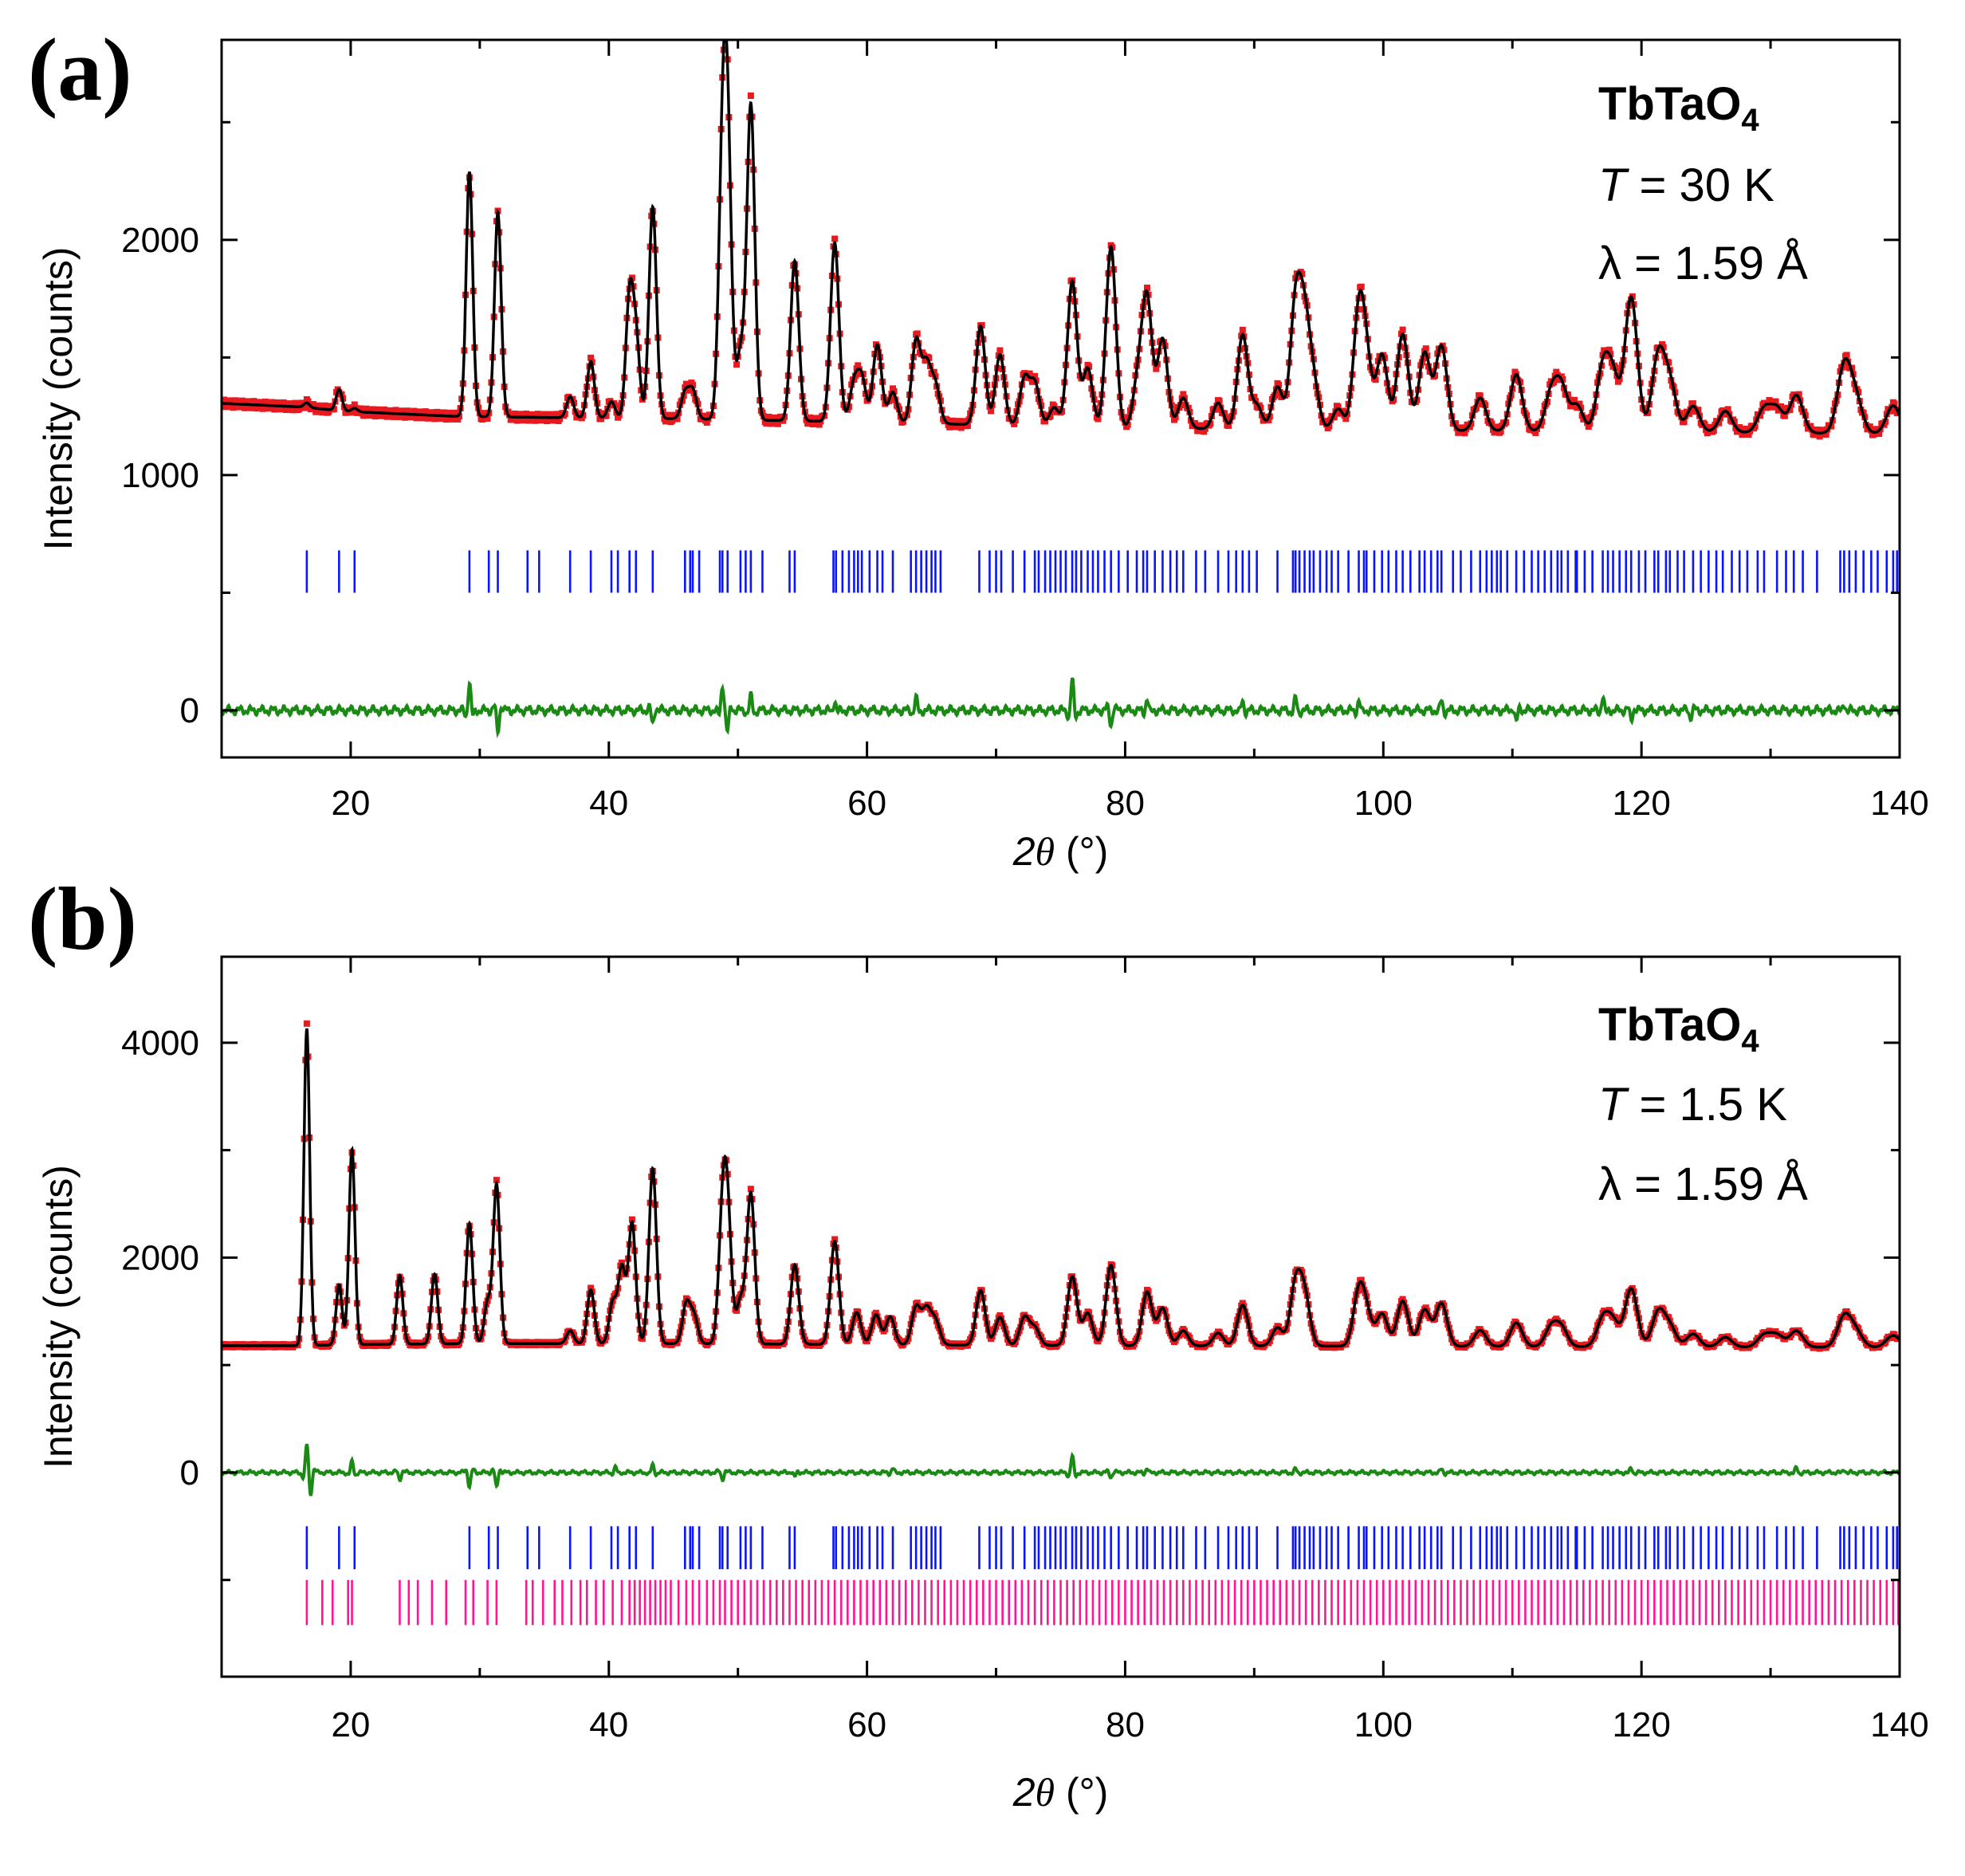 This screenshot has height=1876, width=1965. I want to click on x-tick-label: 120, so click(1641, 804).